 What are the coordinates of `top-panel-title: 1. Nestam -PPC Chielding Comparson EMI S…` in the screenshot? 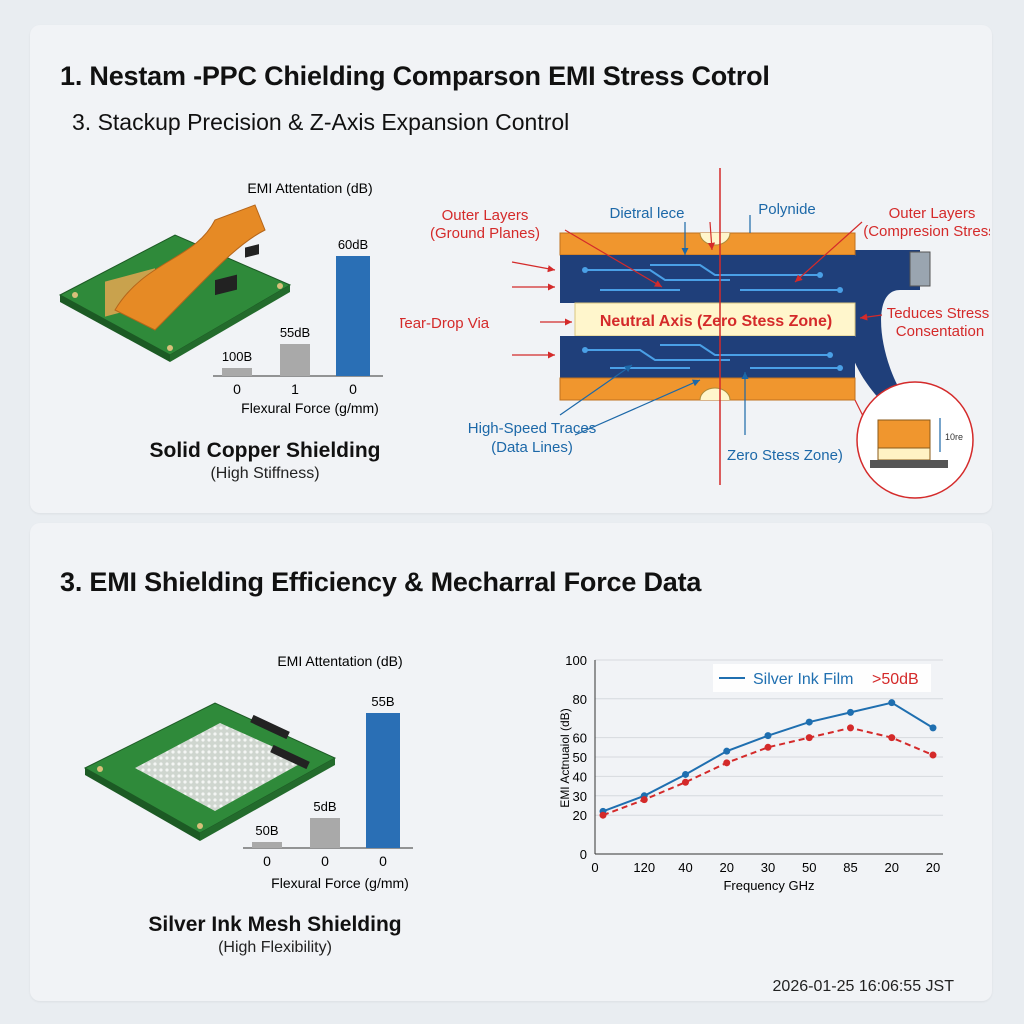 It's located at (415, 76).